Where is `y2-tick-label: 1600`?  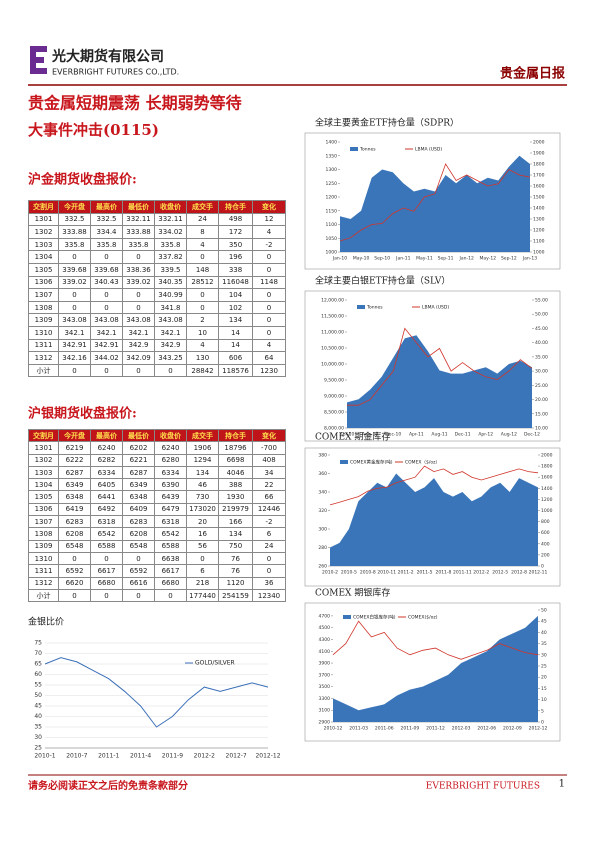
y2-tick-label: 1600 is located at coordinates (547, 478).